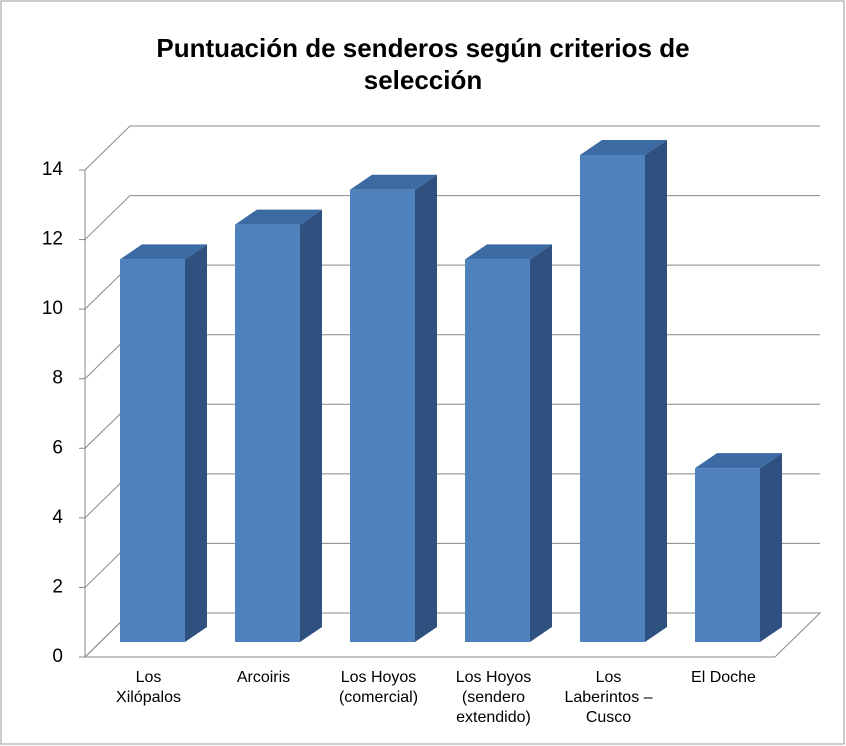 This screenshot has width=846, height=746. I want to click on y-tick-label: 4, so click(57, 517).